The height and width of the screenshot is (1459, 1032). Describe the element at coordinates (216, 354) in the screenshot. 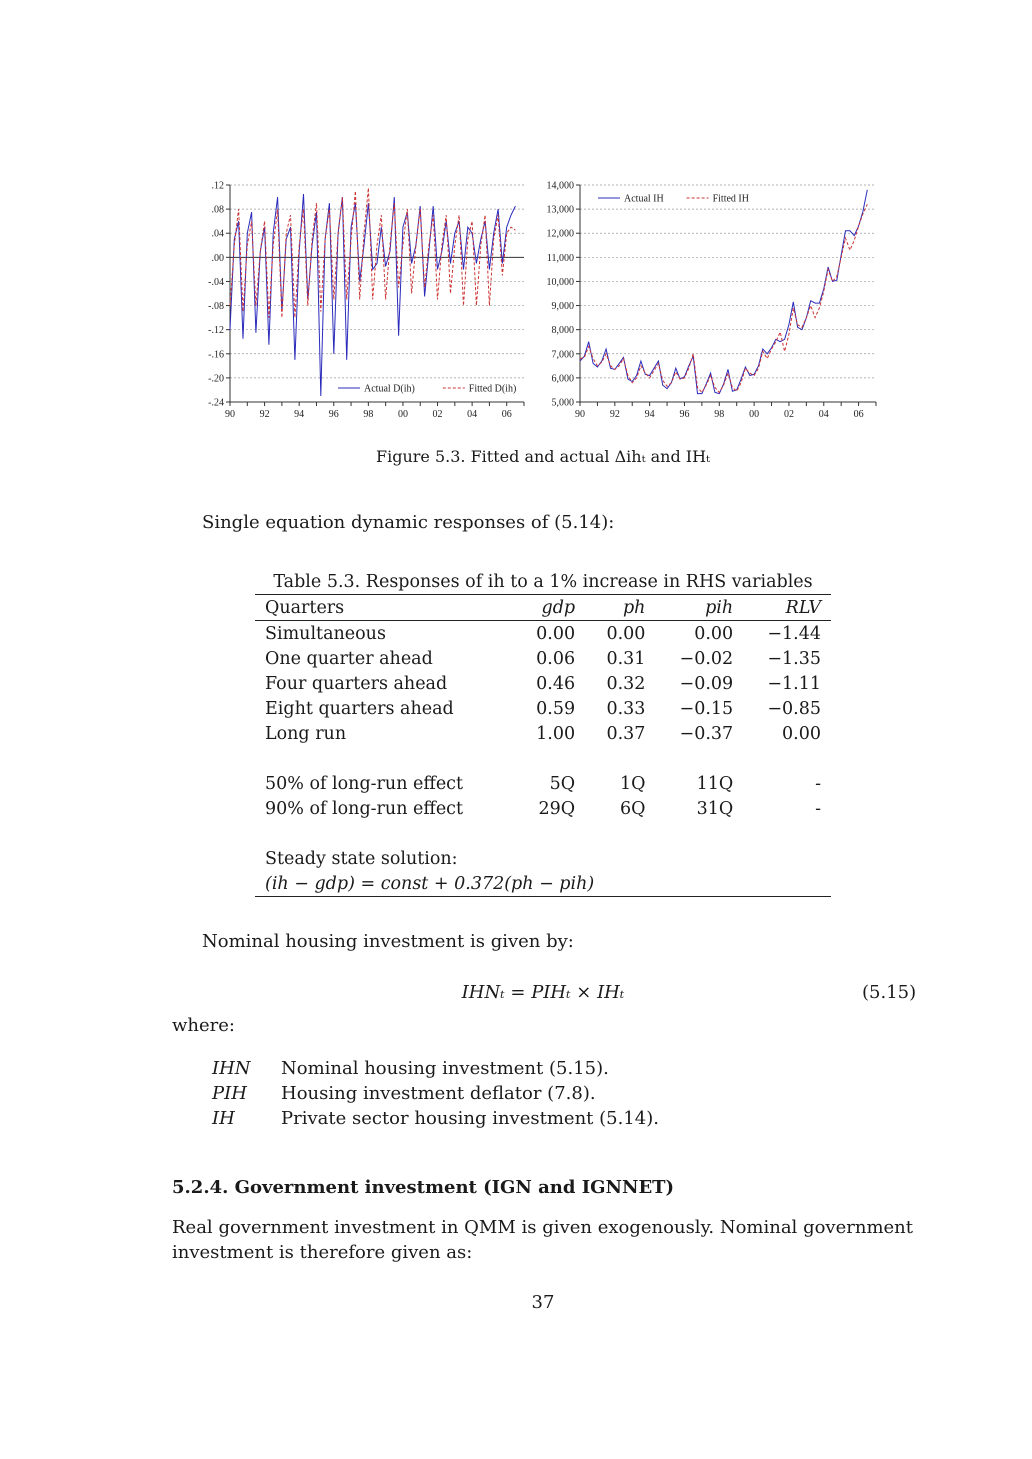

I see `y-tick-label: -.16` at that location.